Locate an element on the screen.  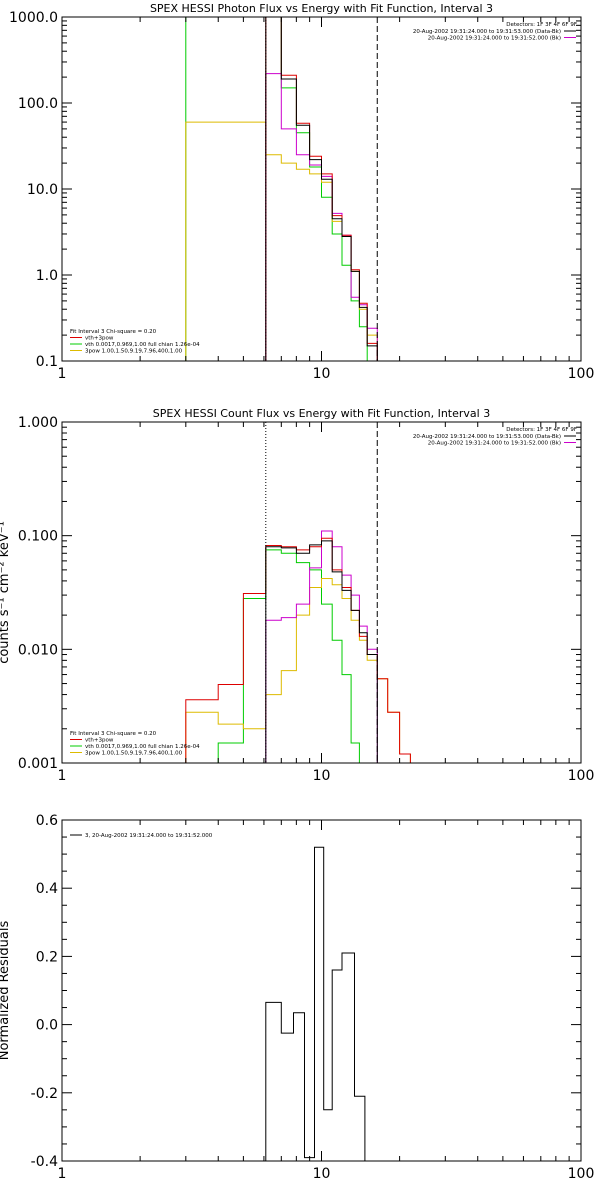
y-tick-label: 10.0 is located at coordinates (42, 190).